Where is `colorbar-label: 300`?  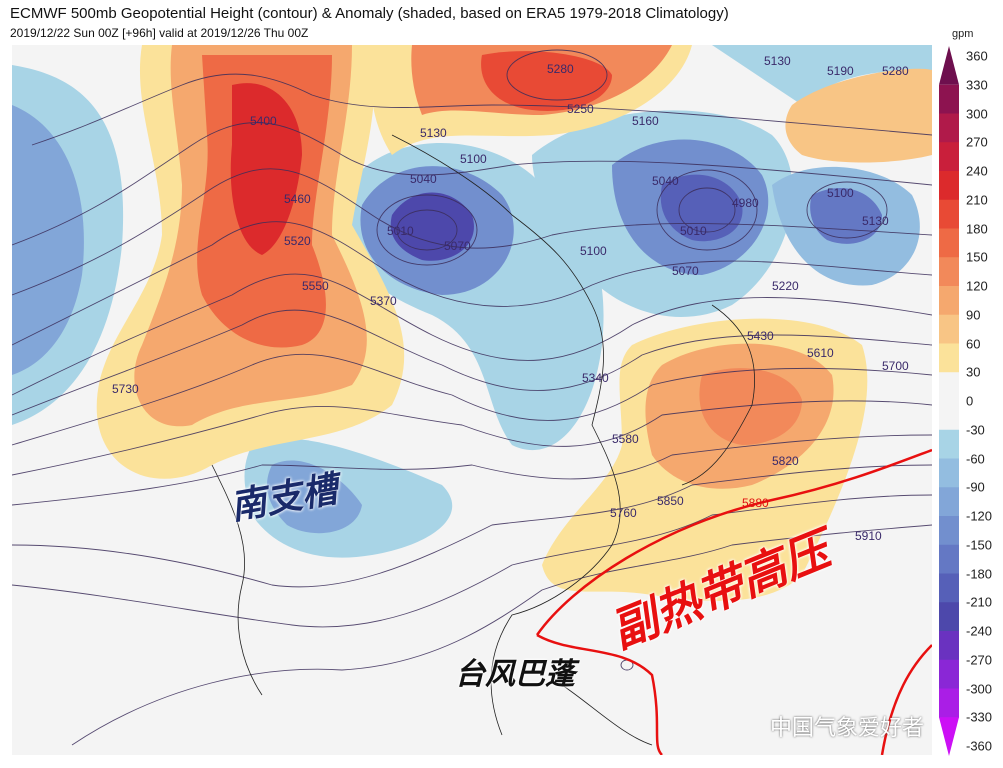
colorbar-label: 300 is located at coordinates (977, 113).